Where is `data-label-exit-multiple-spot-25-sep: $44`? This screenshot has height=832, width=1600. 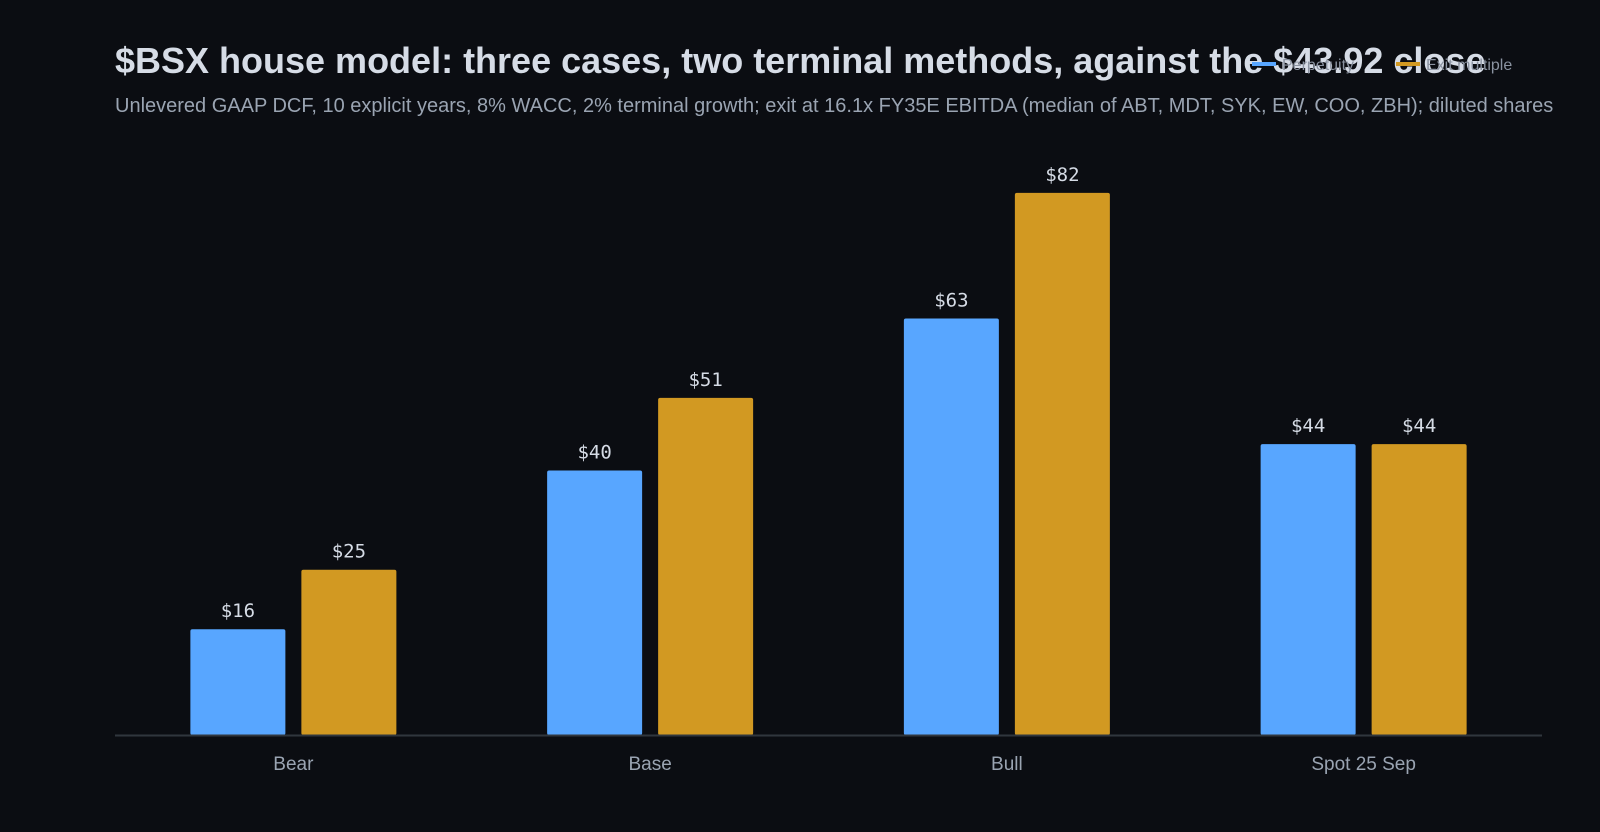 data-label-exit-multiple-spot-25-sep: $44 is located at coordinates (1419, 426).